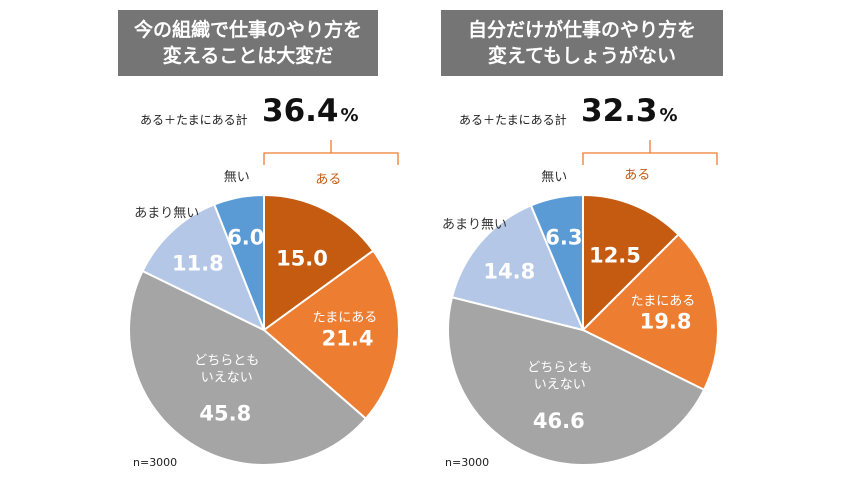 The image size is (846, 480). What do you see at coordinates (666, 321) in the screenshot?
I see `pie-value-label: 19.8` at bounding box center [666, 321].